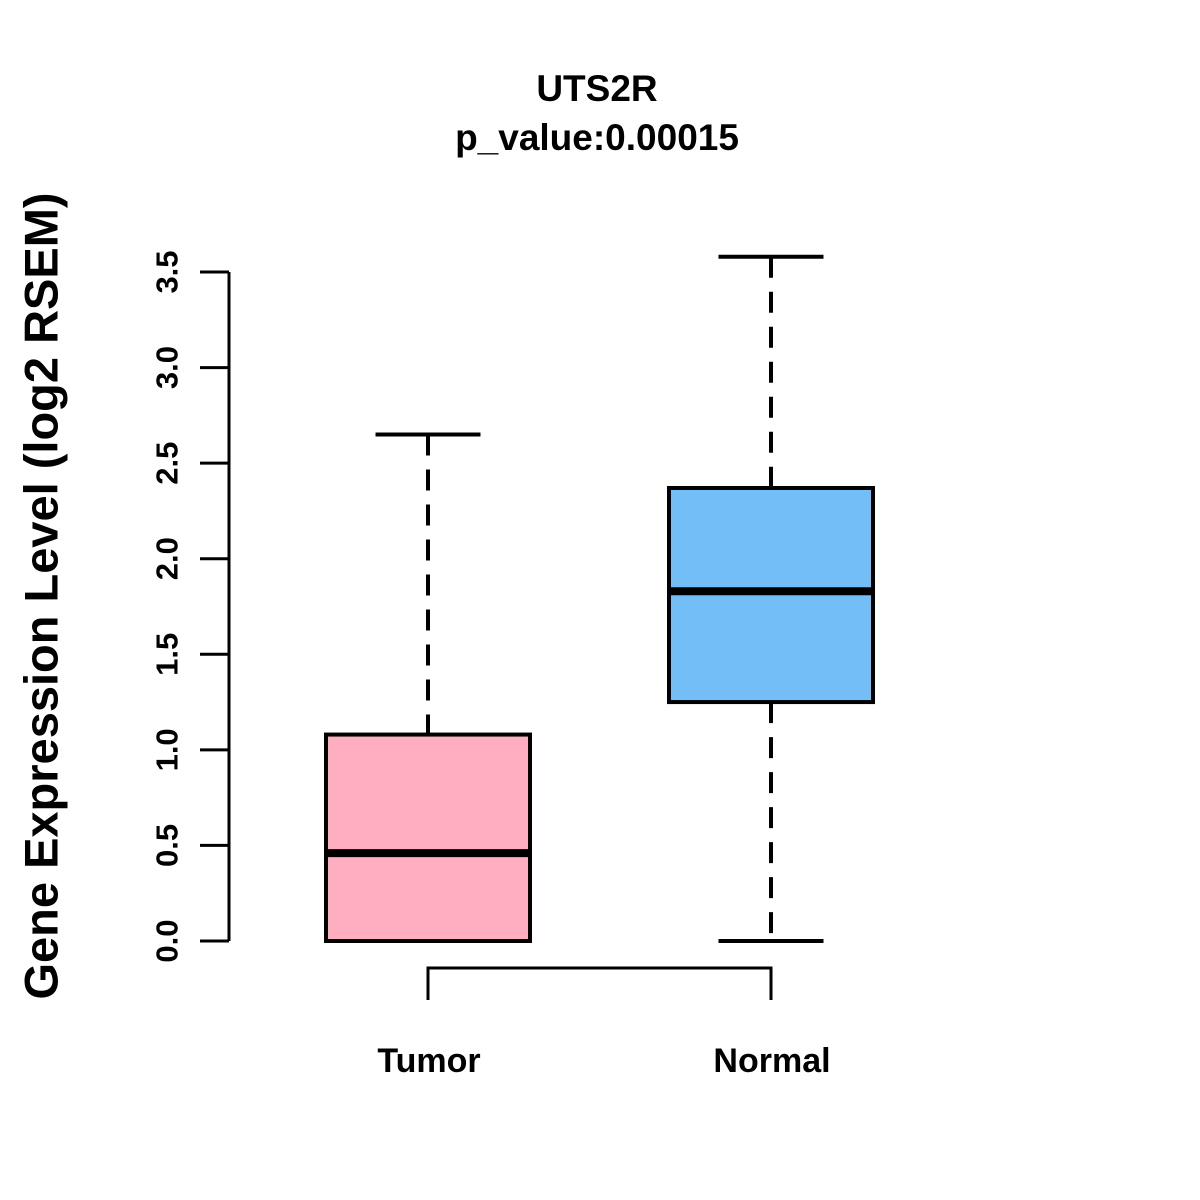  Describe the element at coordinates (599, 983) in the screenshot. I see `comparison-bracket` at that location.